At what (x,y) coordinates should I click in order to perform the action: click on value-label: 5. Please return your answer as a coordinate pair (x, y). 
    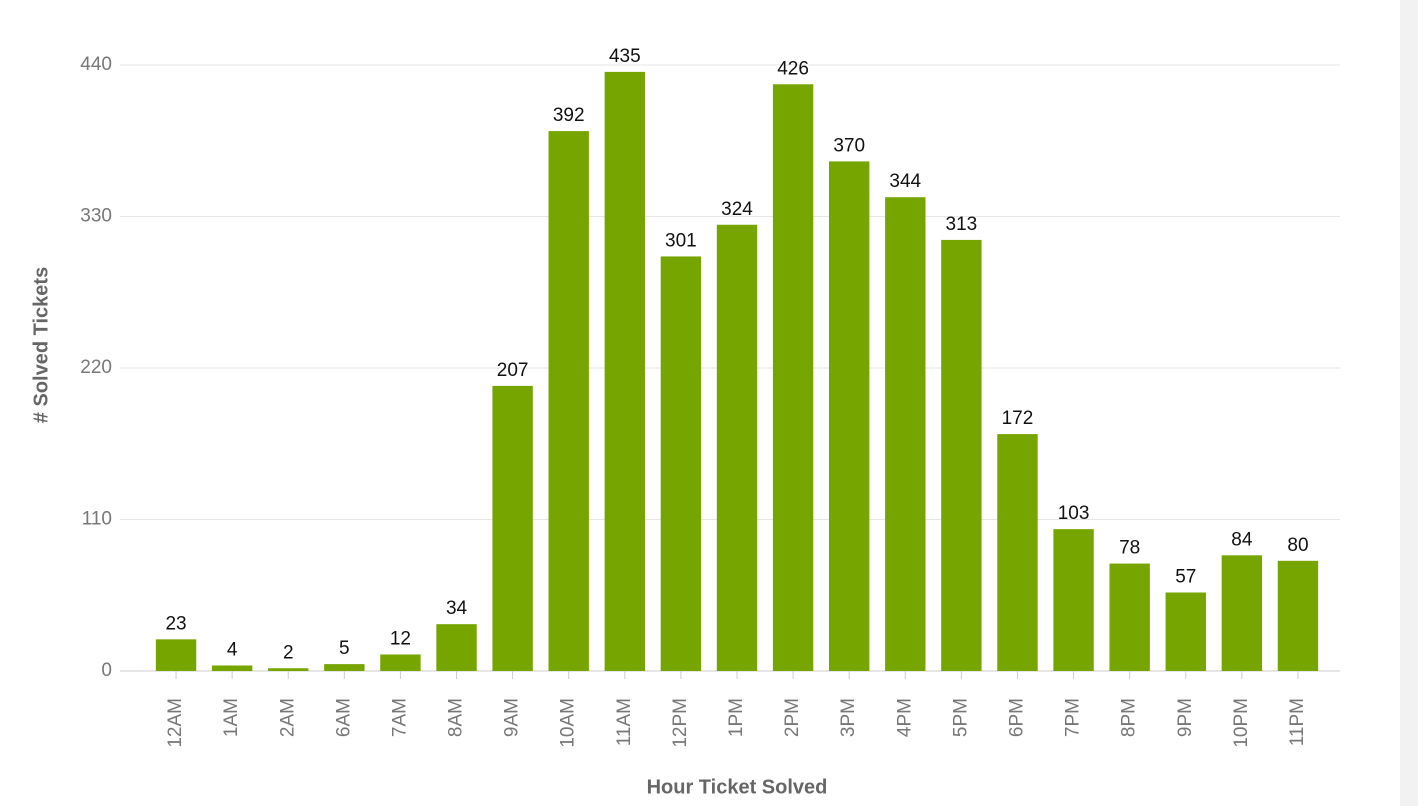
    Looking at the image, I should click on (344, 648).